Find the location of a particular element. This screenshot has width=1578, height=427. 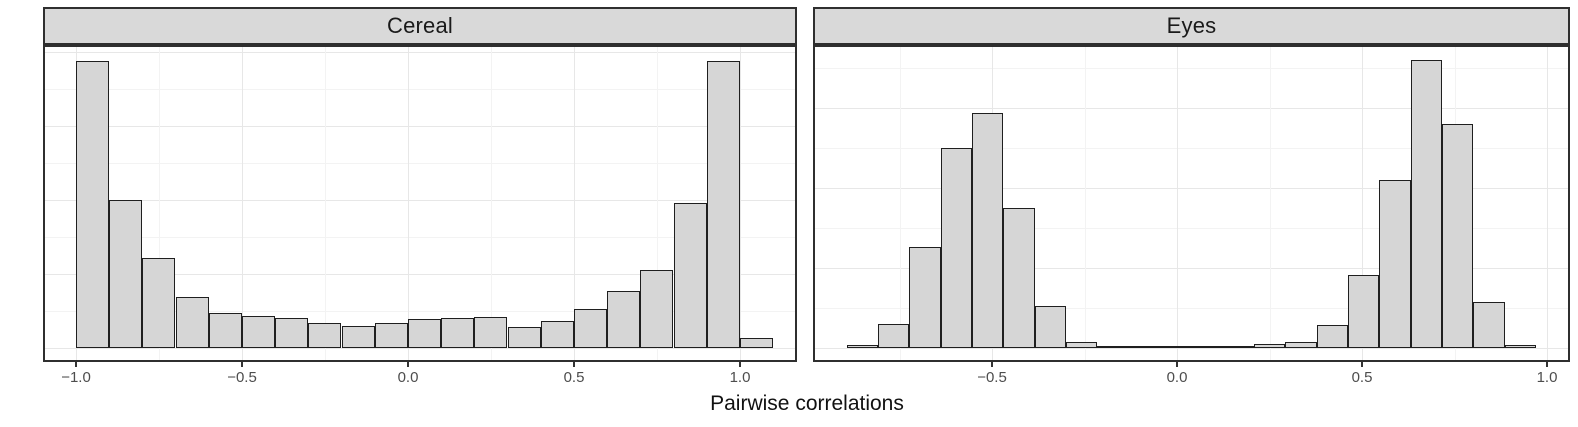

facet-title-cereal: Cereal is located at coordinates (419, 25).